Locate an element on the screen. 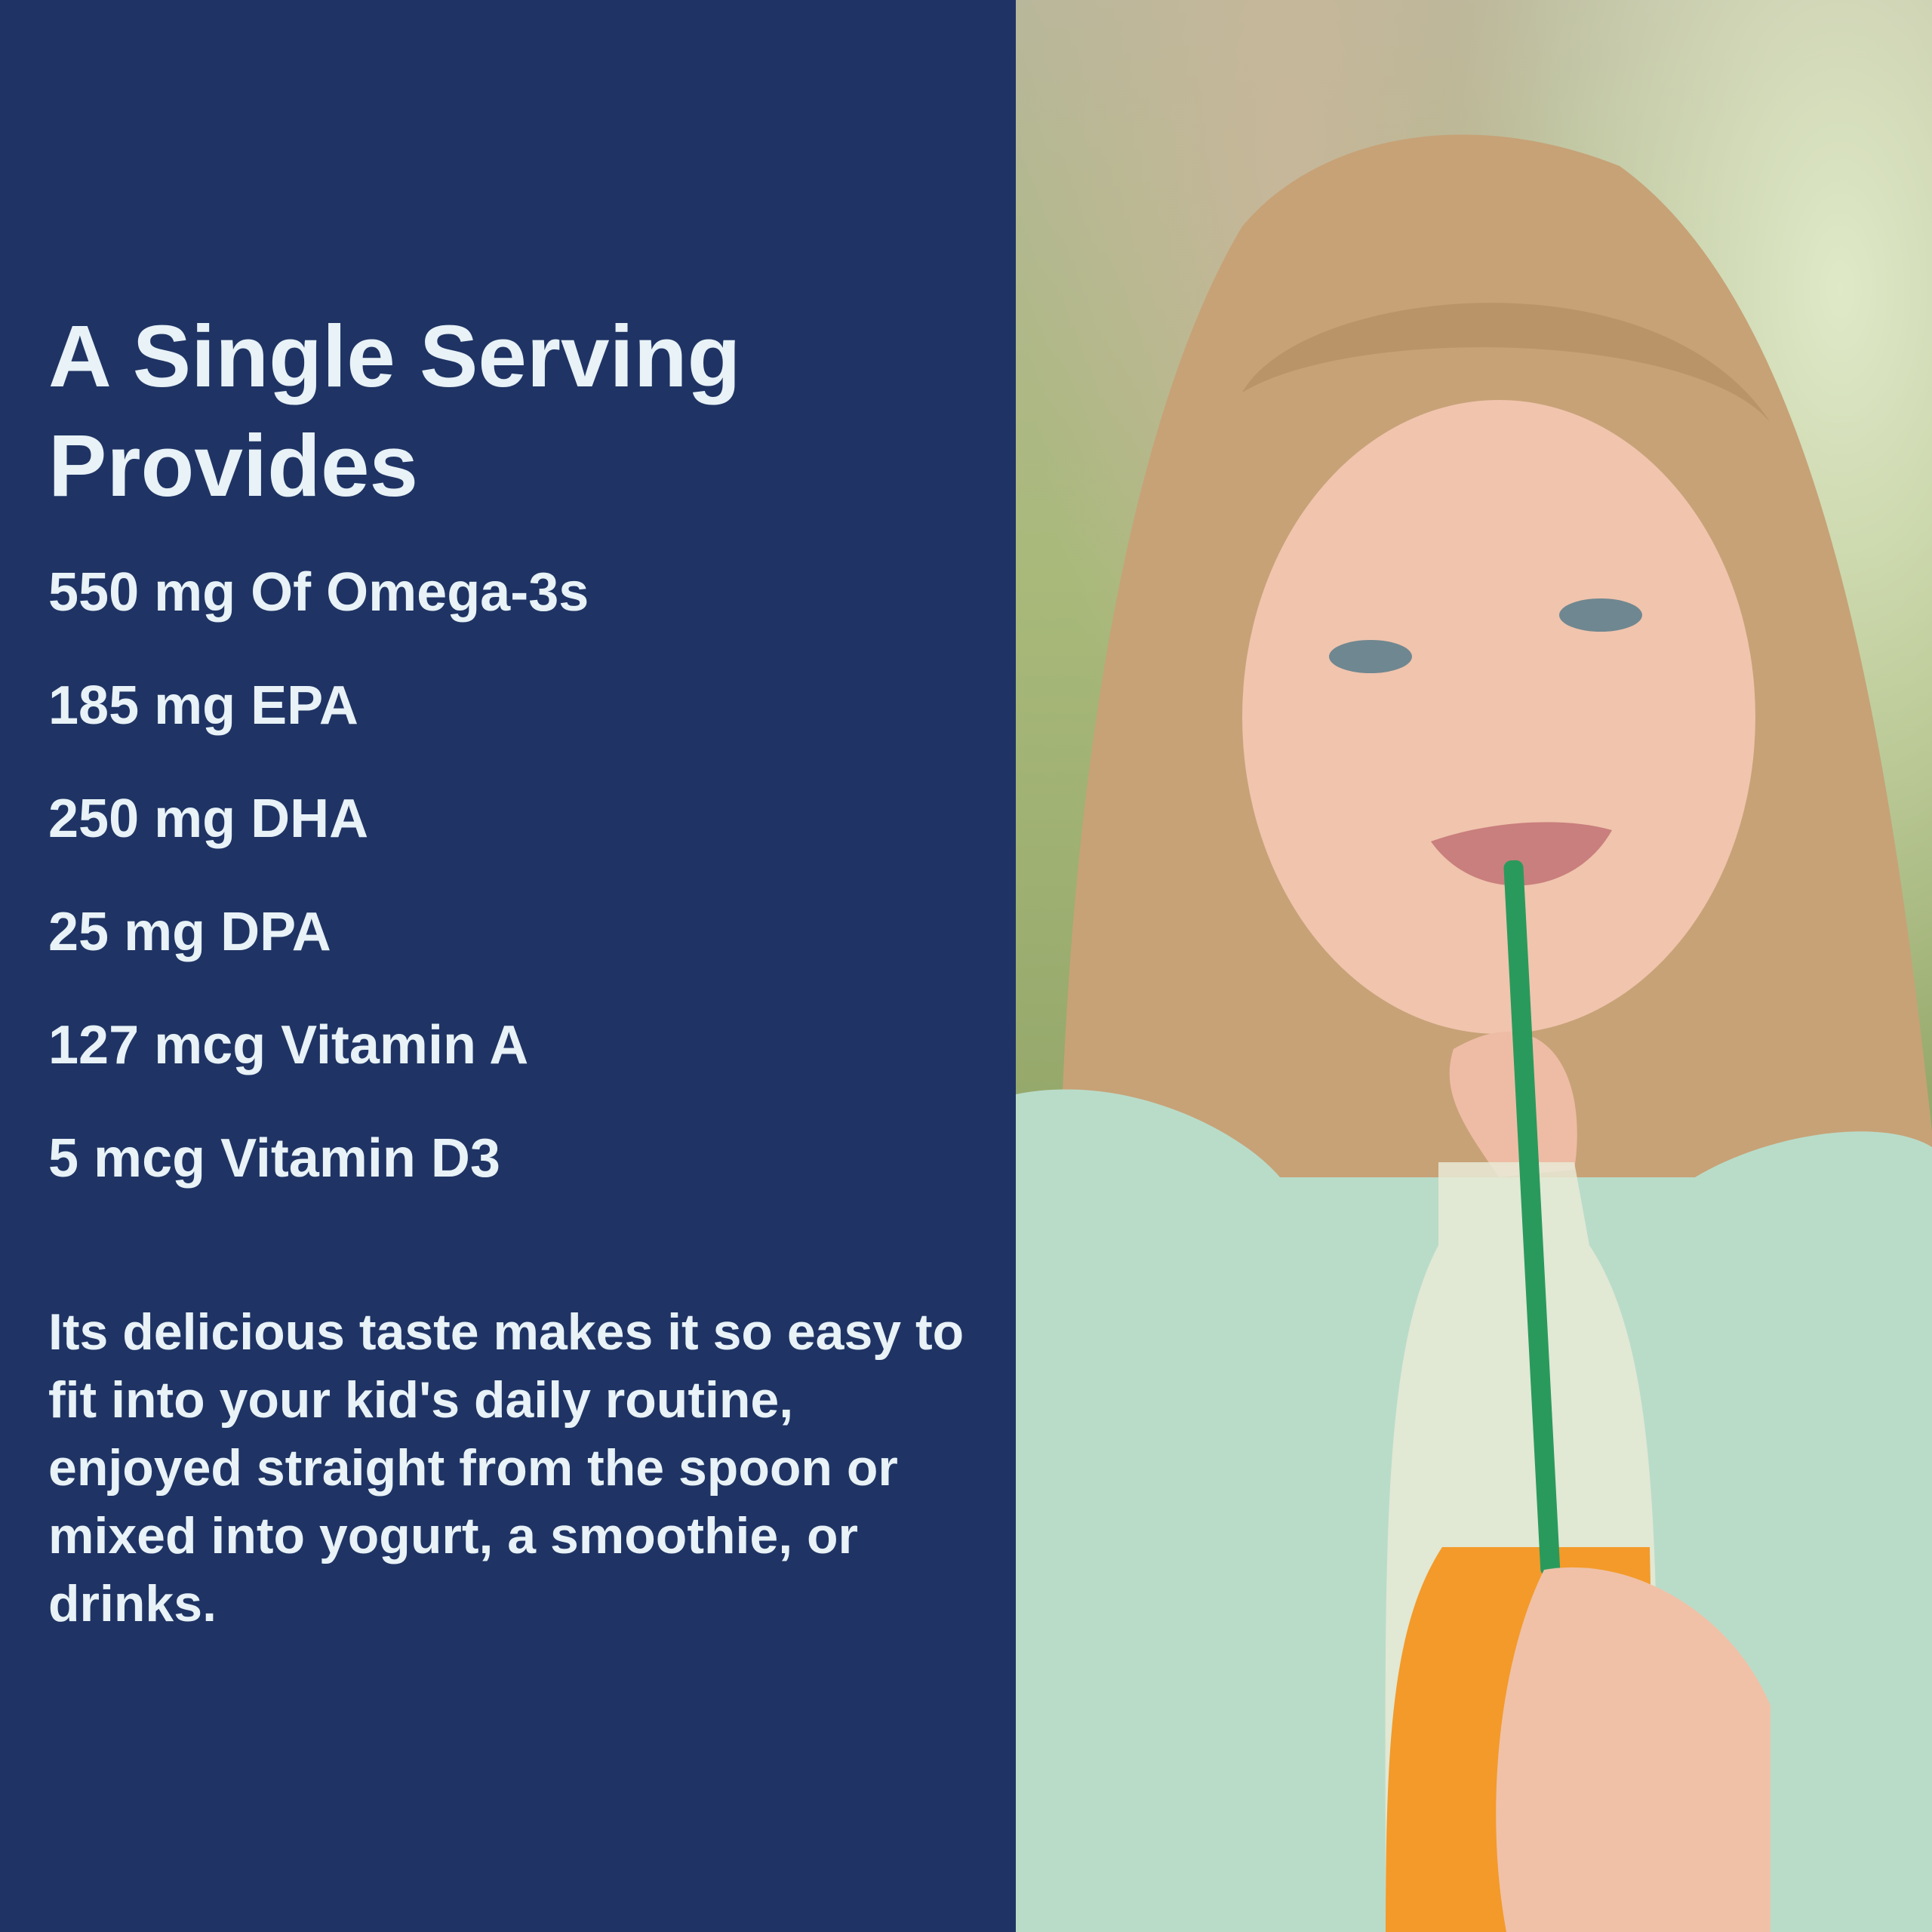  nutrient-item: 250 mg DHA is located at coordinates (208, 819).